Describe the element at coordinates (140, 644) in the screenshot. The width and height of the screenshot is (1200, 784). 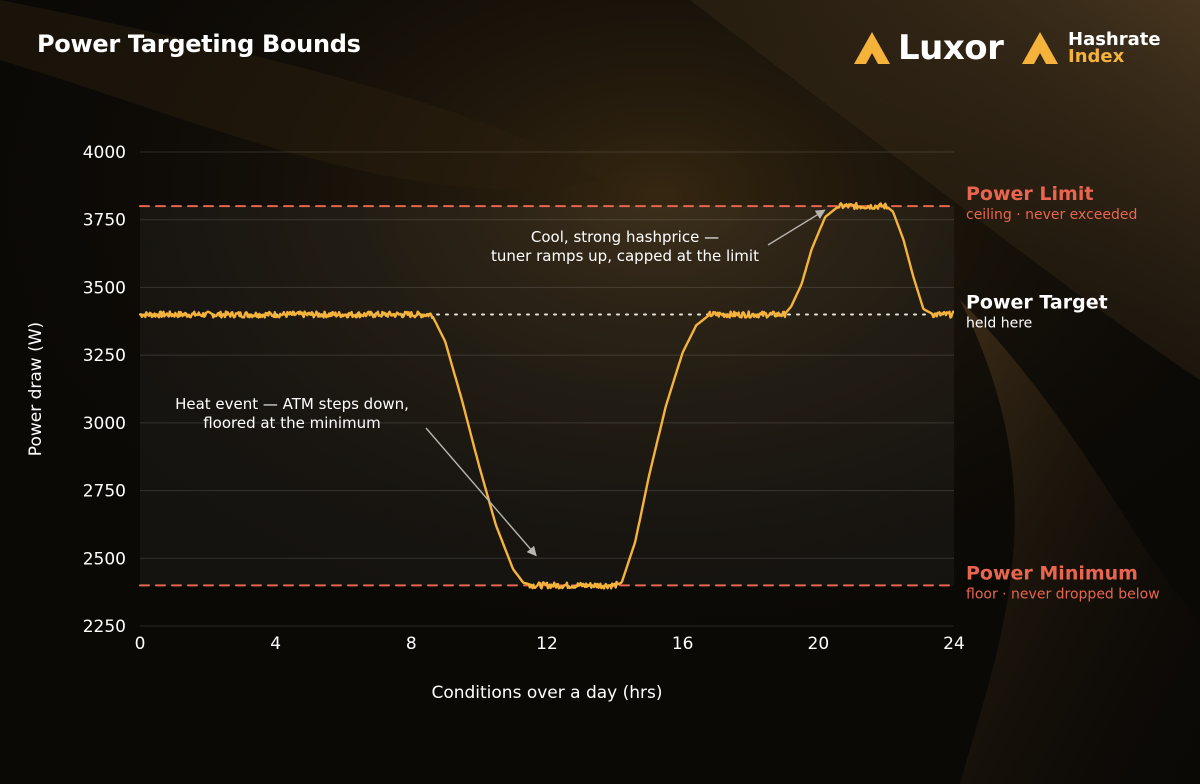
I see `x-tick-label: 0` at that location.